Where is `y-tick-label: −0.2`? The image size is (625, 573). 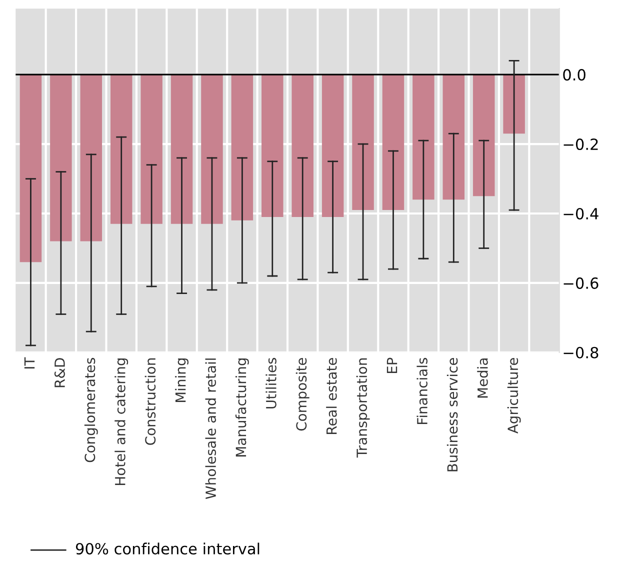
y-tick-label: −0.2 is located at coordinates (581, 144).